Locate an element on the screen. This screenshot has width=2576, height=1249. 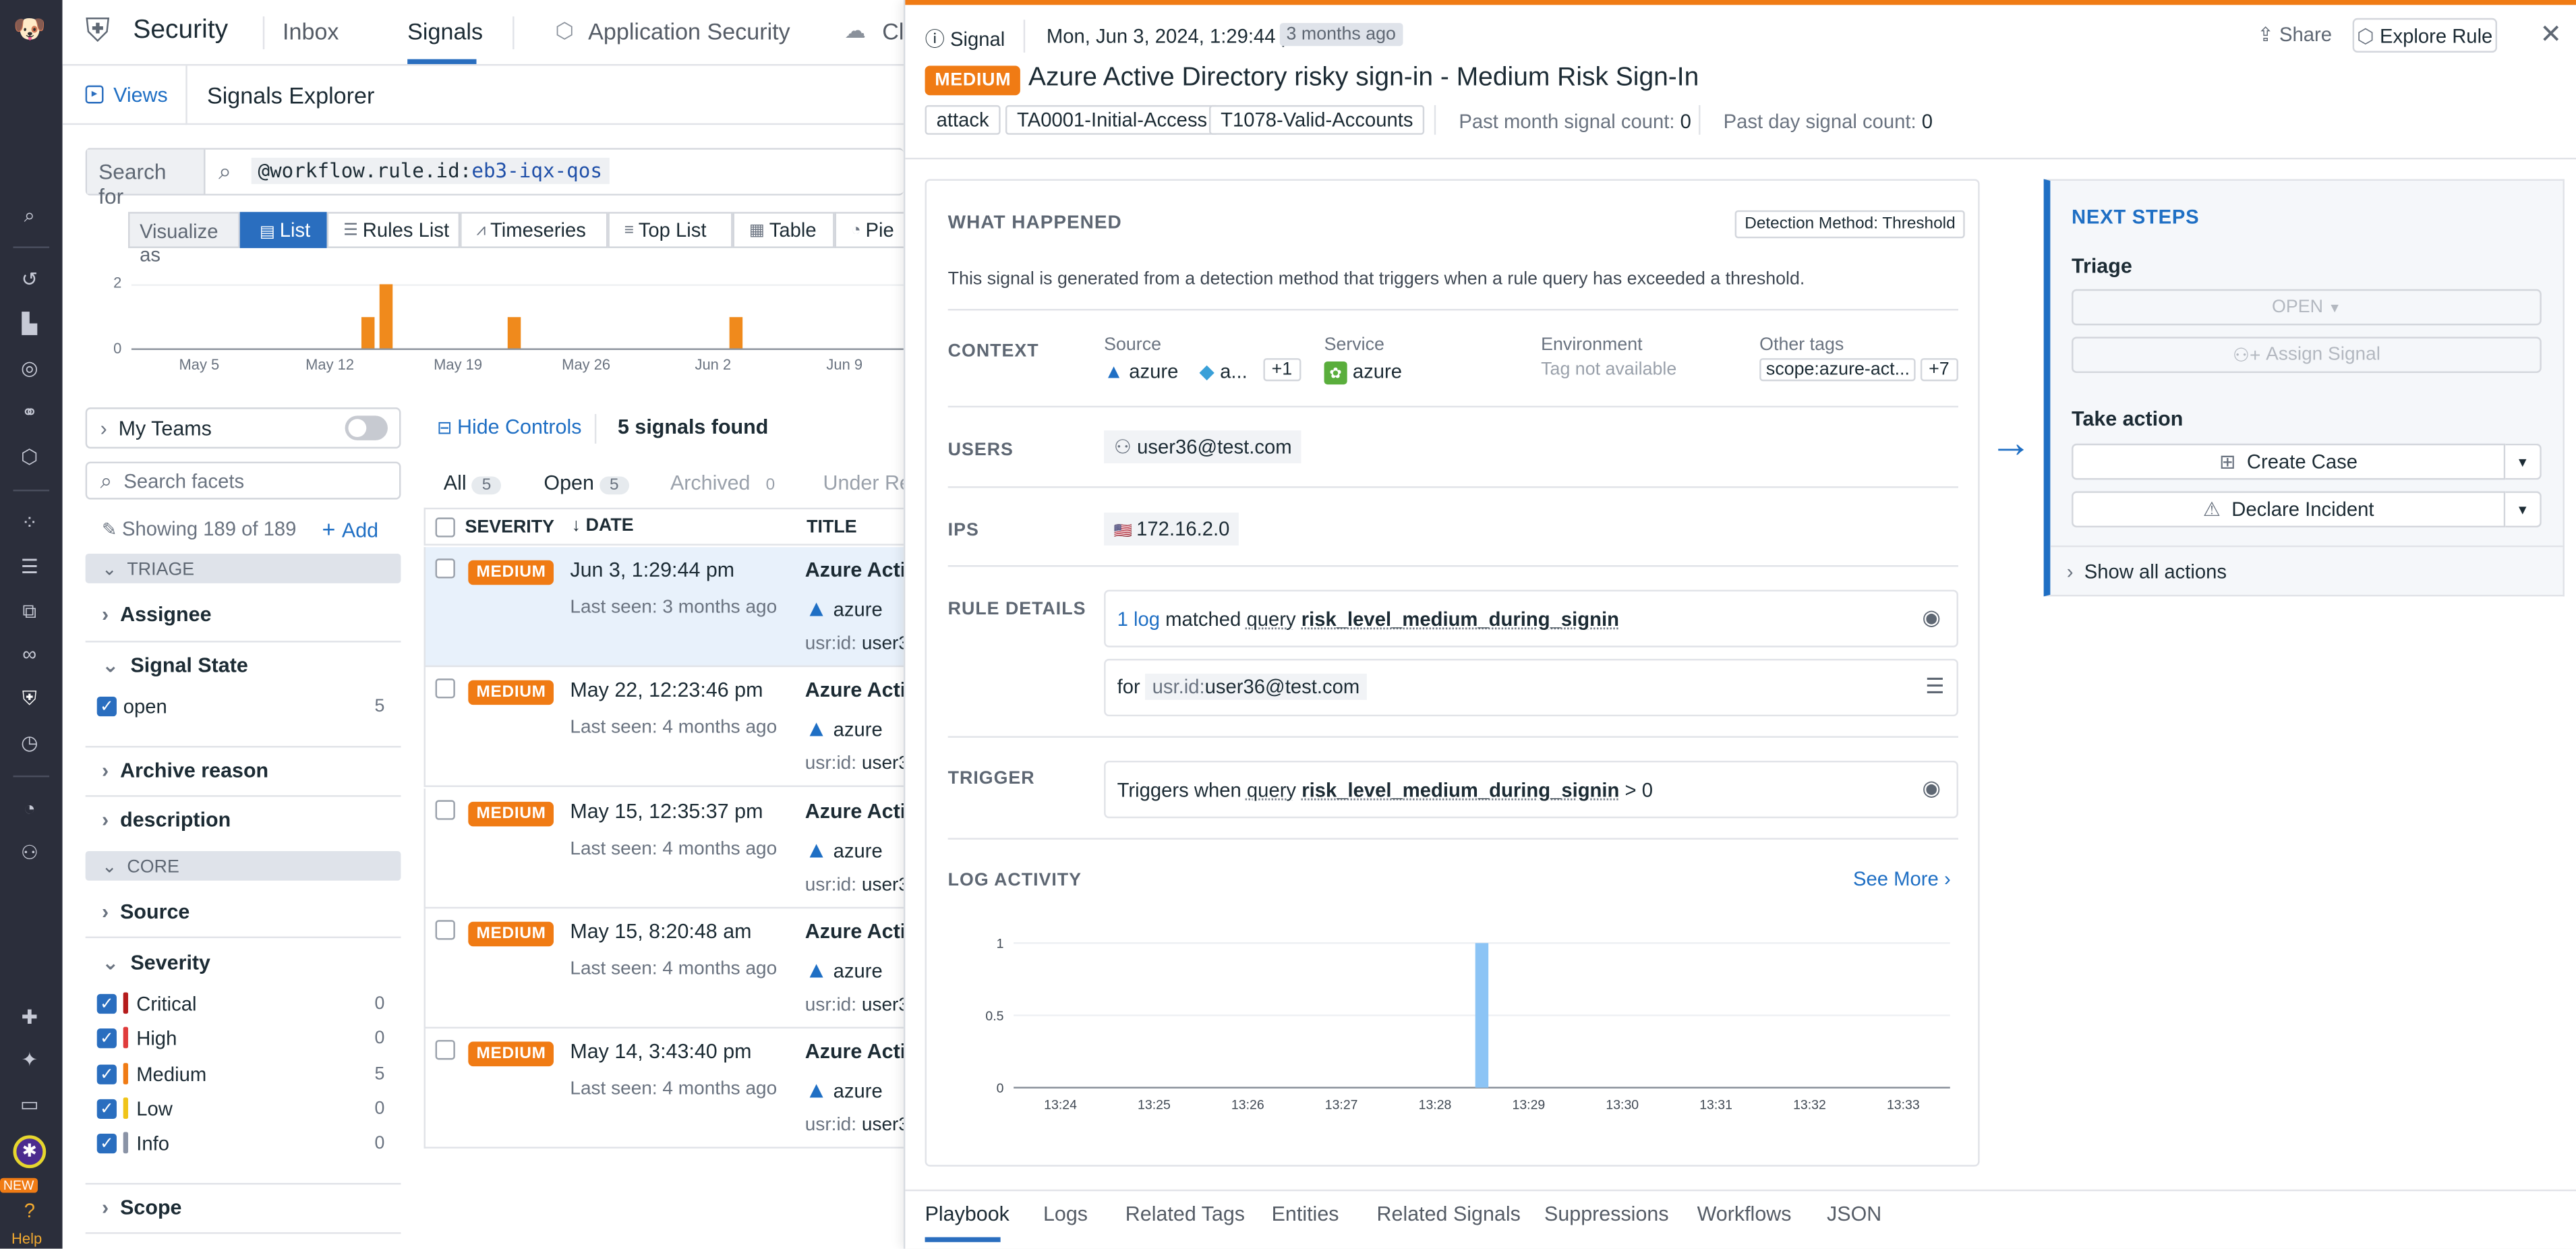
tab-signals: Signals is located at coordinates (445, 31).